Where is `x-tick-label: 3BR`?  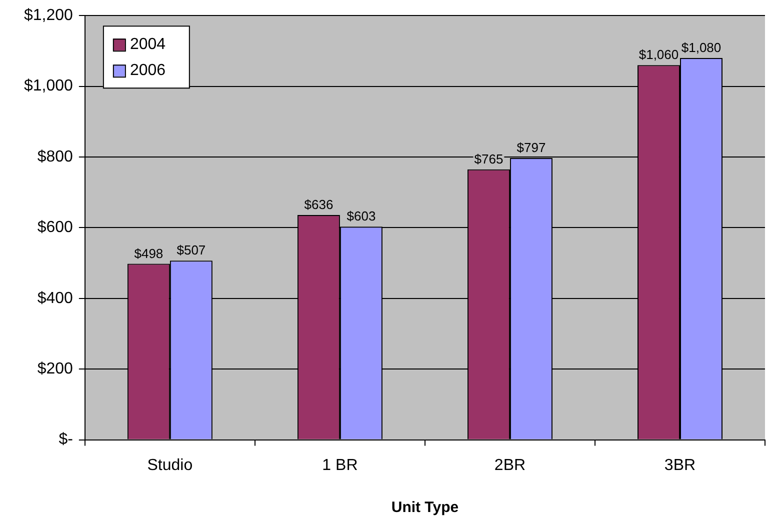
x-tick-label: 3BR is located at coordinates (680, 465).